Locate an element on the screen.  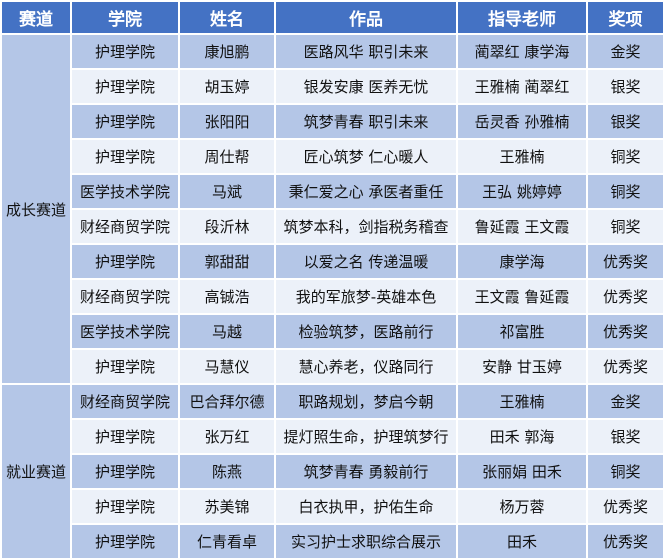
advisor-cell: 张丽娟 田禾 is located at coordinates (522, 471).